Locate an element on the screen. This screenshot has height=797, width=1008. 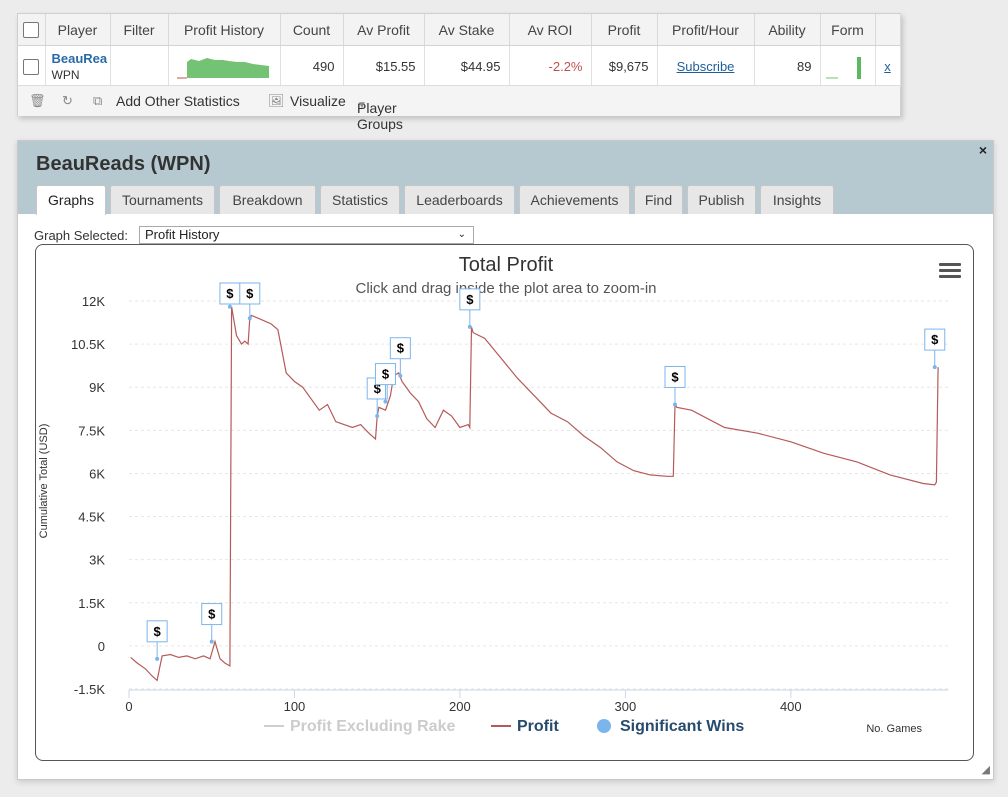
y-tick-label: 1.5K is located at coordinates (91, 603).